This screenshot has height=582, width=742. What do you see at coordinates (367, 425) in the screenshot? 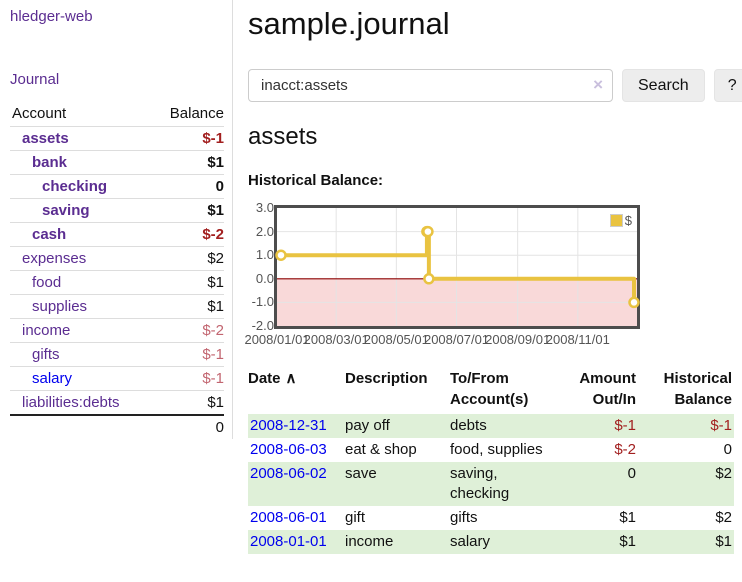
I see `transaction-description: pay off` at bounding box center [367, 425].